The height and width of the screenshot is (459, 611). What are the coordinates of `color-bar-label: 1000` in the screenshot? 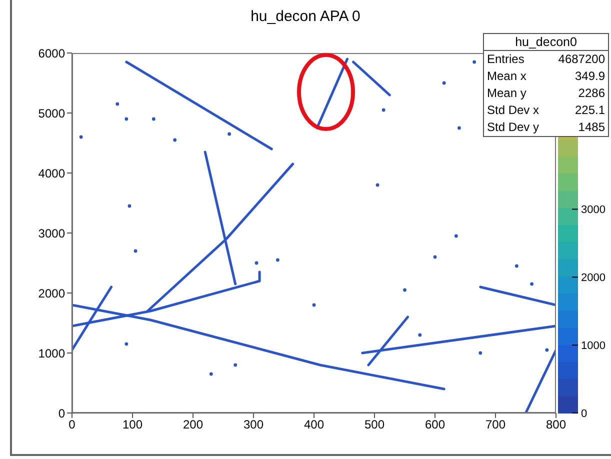 It's located at (593, 346).